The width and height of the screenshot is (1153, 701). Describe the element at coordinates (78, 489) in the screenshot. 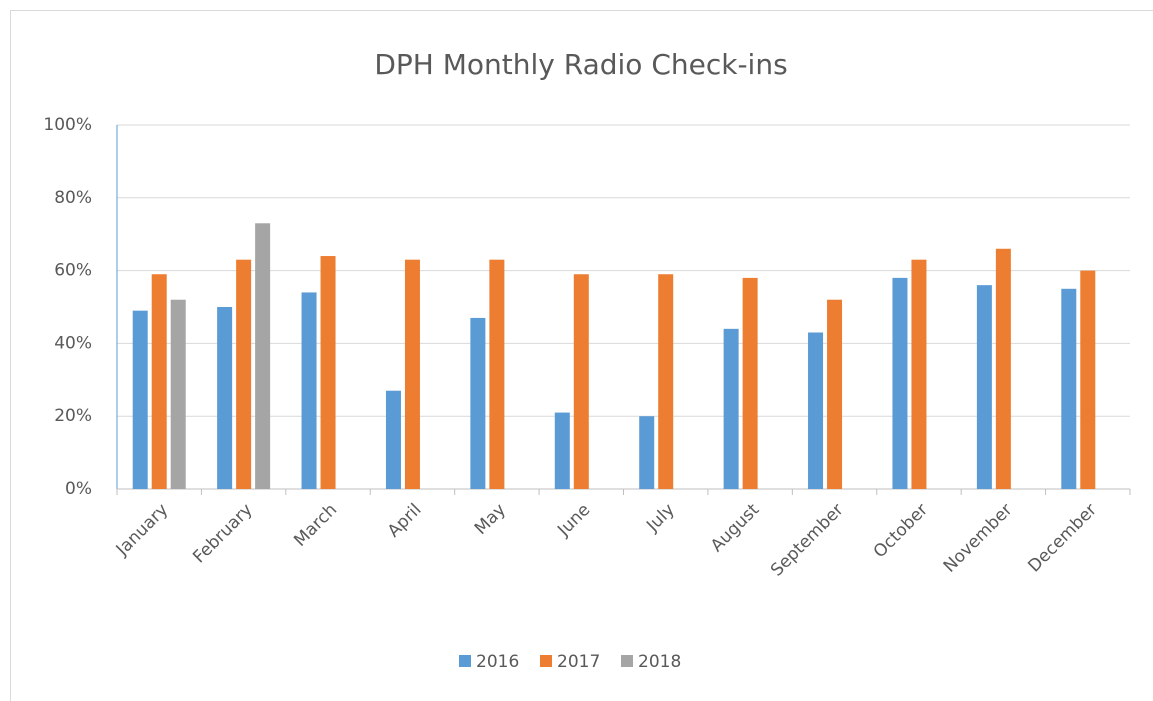

I see `y-tick-label: 0%` at that location.